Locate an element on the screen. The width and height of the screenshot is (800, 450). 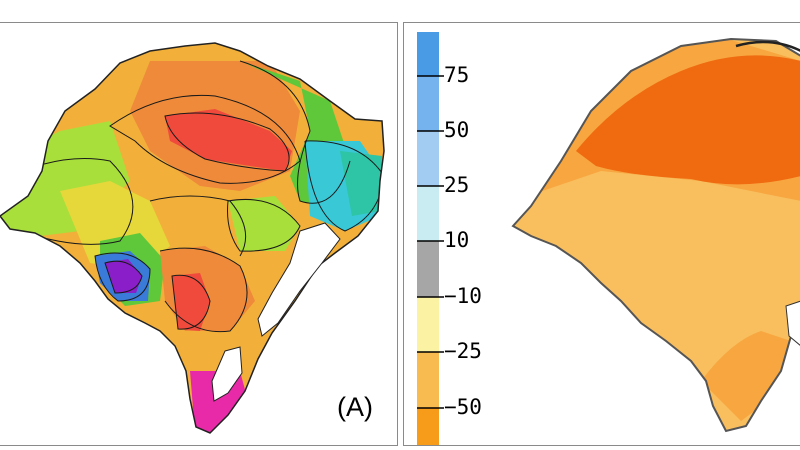
legend-tick-label: 10 is located at coordinates (457, 240).